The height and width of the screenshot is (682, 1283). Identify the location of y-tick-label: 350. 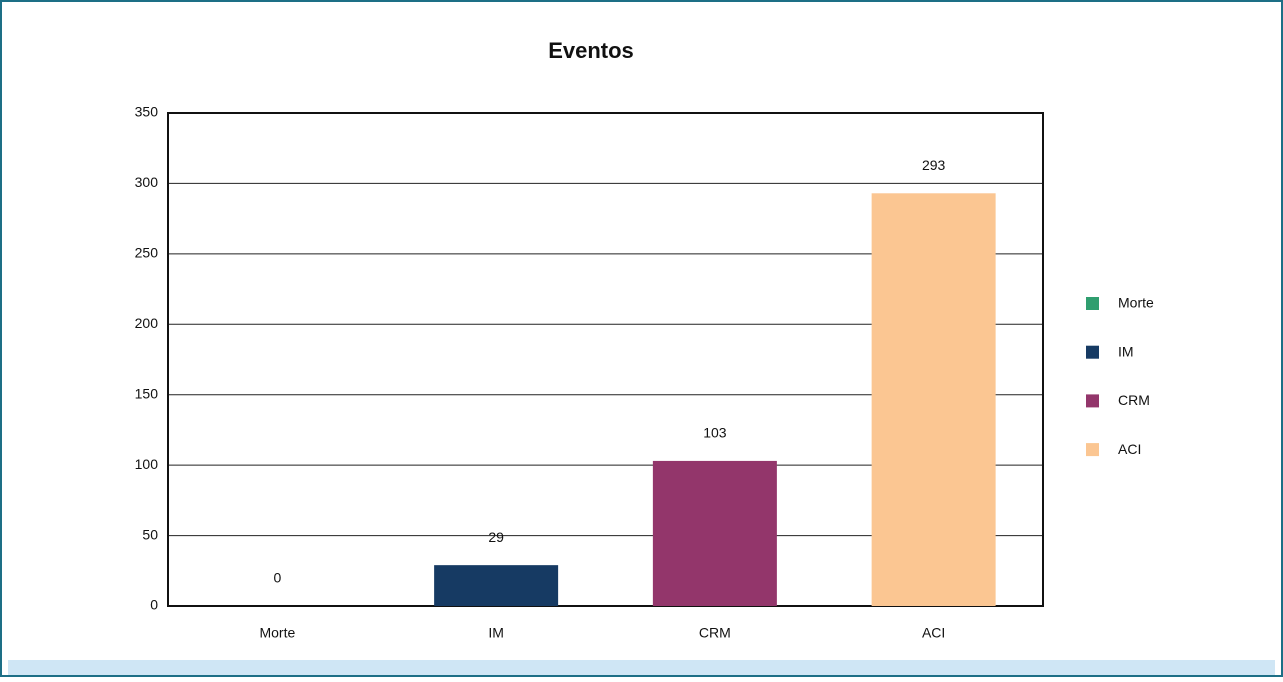
(147, 112).